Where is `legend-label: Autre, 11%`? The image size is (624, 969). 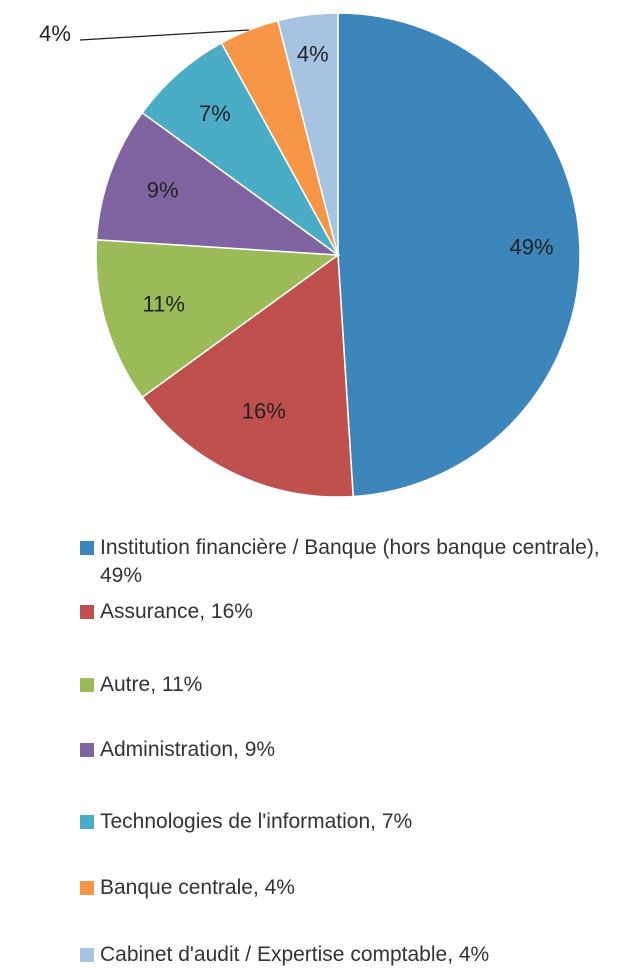
legend-label: Autre, 11% is located at coordinates (151, 684).